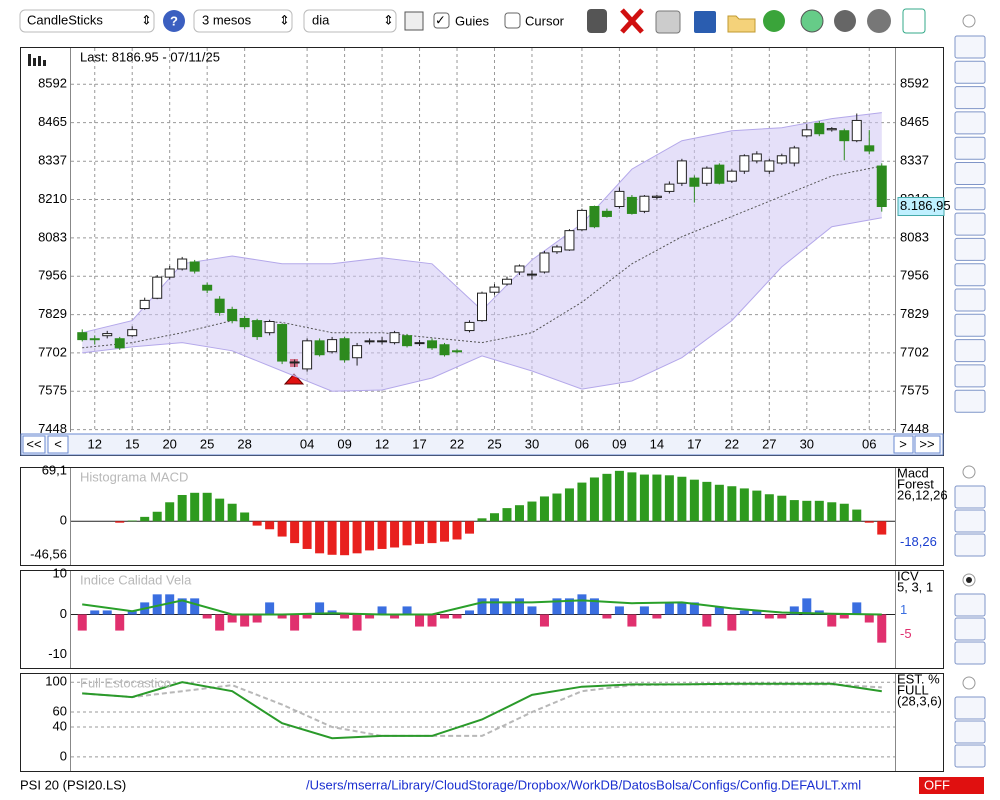  What do you see at coordinates (915, 586) in the screenshot?
I see `indicator-label: 5, 3, 1` at bounding box center [915, 586].